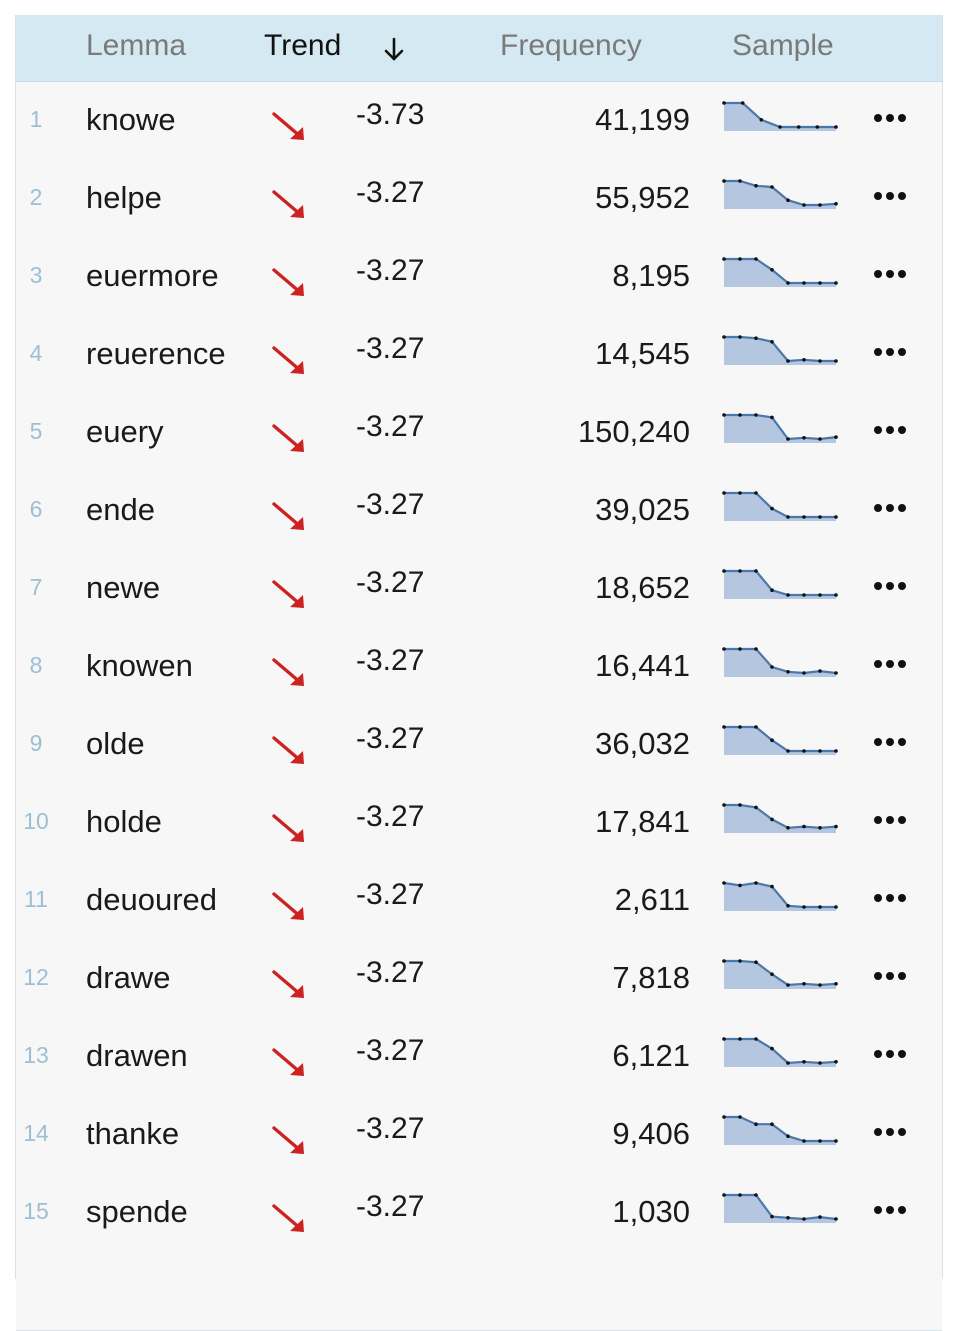 Image resolution: width=954 pixels, height=1331 pixels. What do you see at coordinates (123, 587) in the screenshot?
I see `lemma-cell: newe` at bounding box center [123, 587].